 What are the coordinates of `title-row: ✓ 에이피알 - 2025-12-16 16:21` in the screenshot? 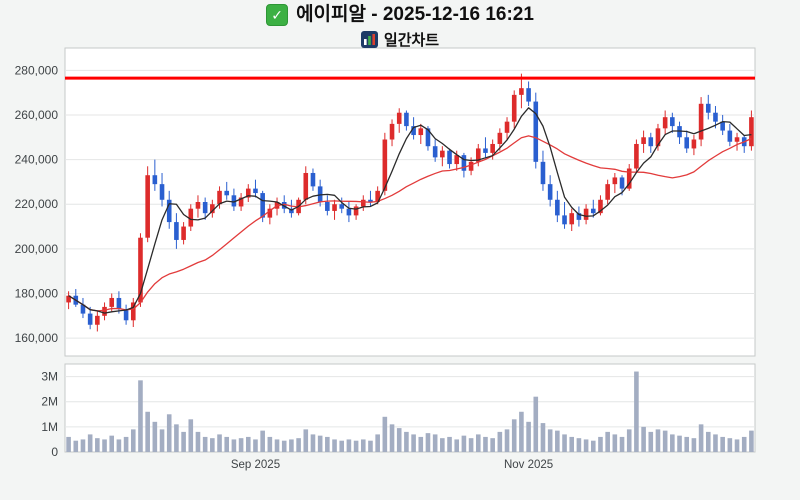 It's located at (400, 15).